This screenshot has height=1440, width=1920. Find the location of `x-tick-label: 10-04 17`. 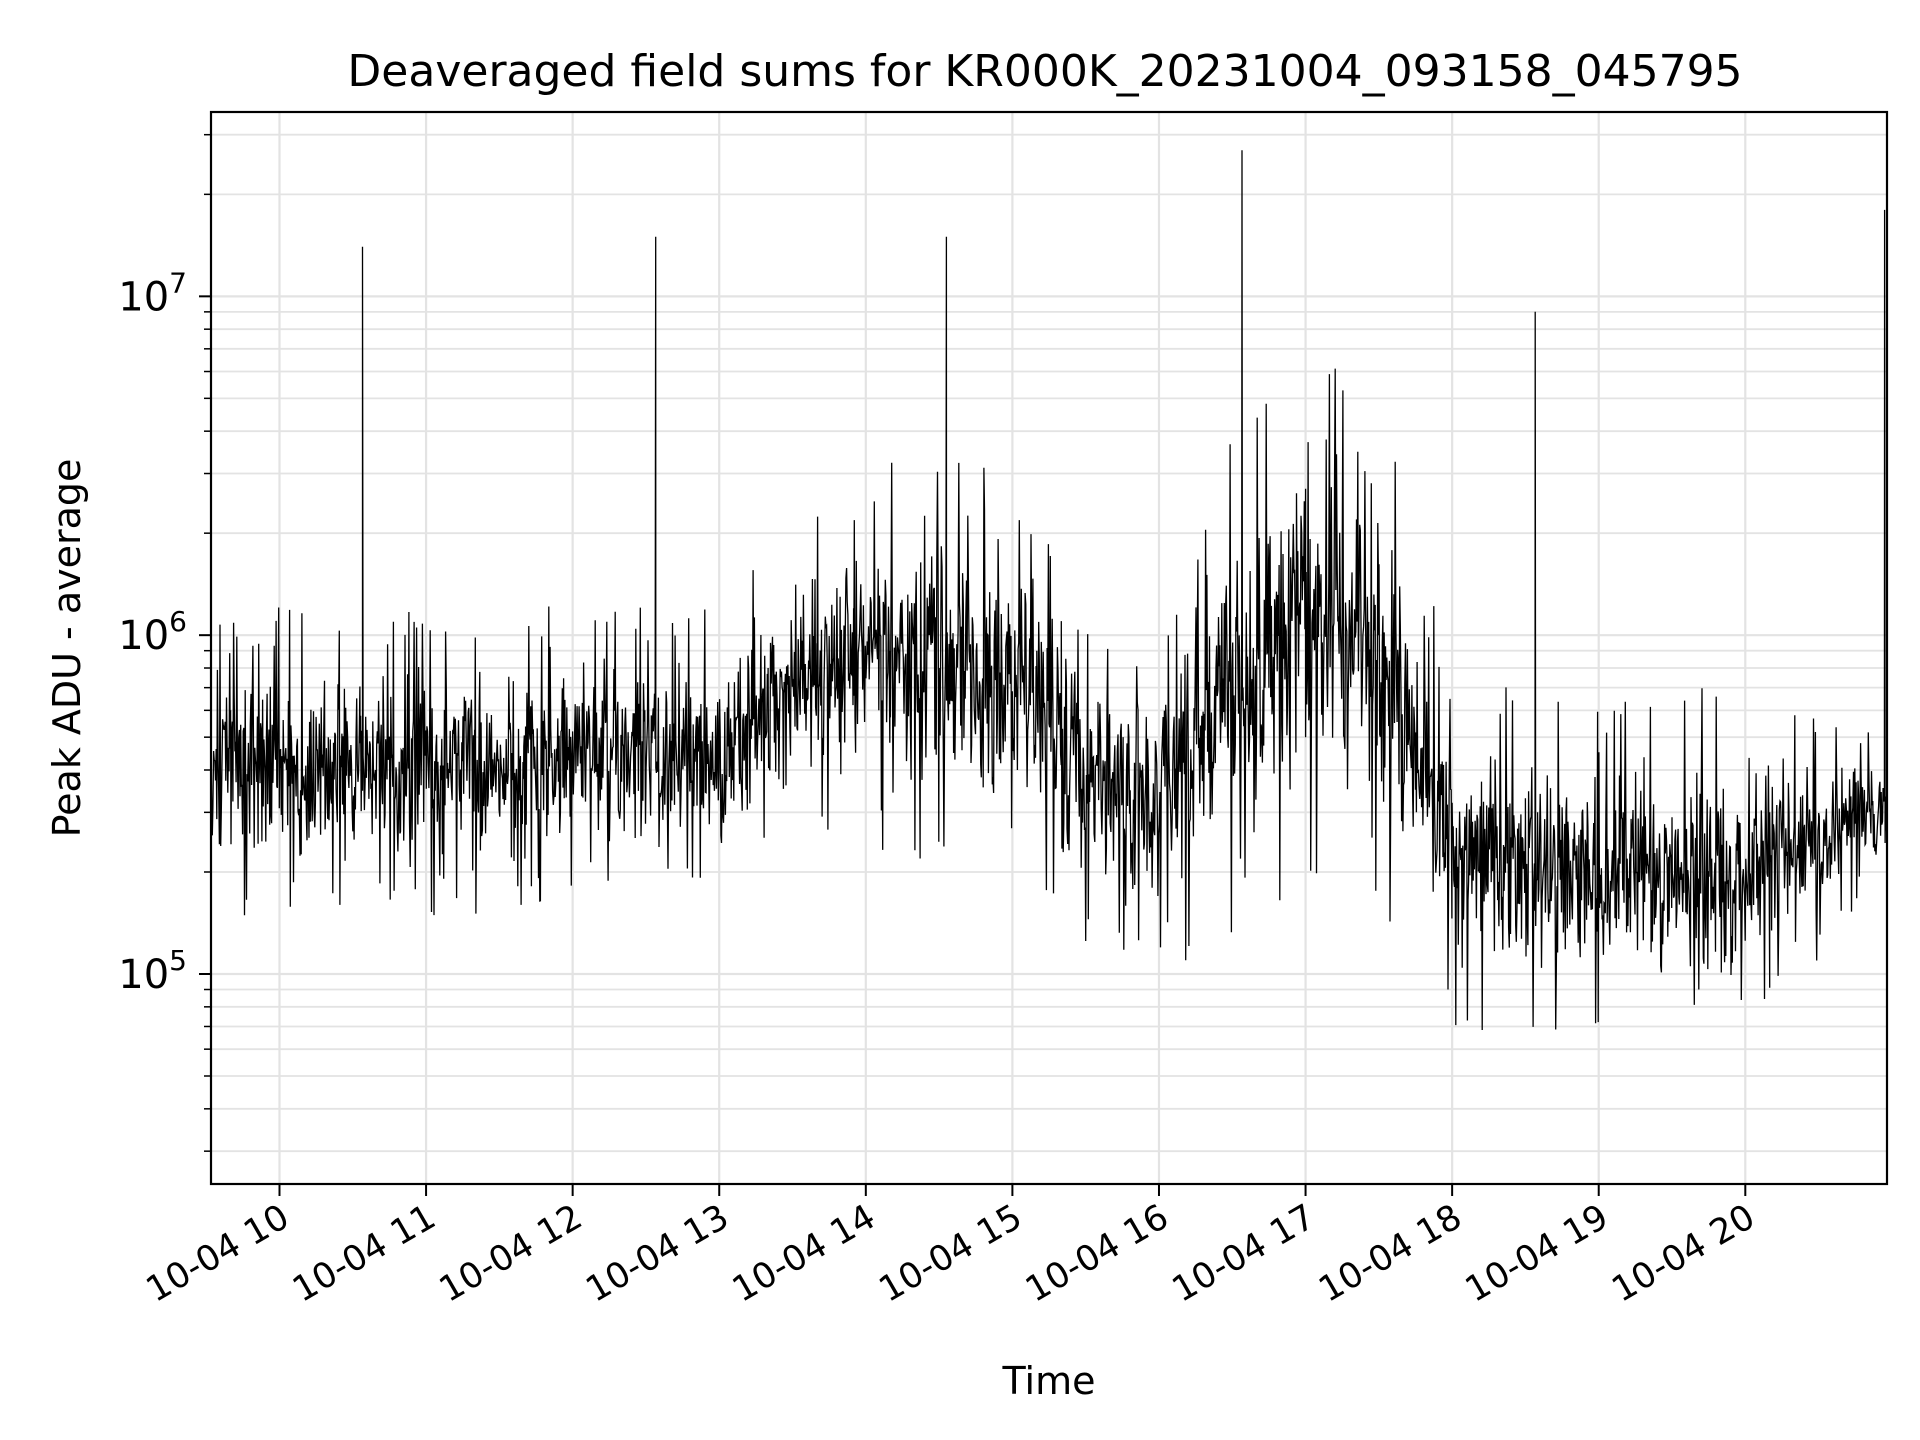

x-tick-label: 10-04 17 is located at coordinates (1244, 1253).